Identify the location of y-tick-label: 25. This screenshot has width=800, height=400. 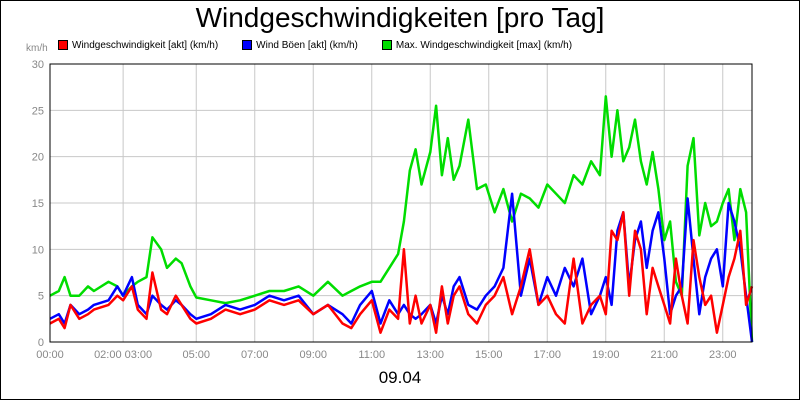
(38, 111).